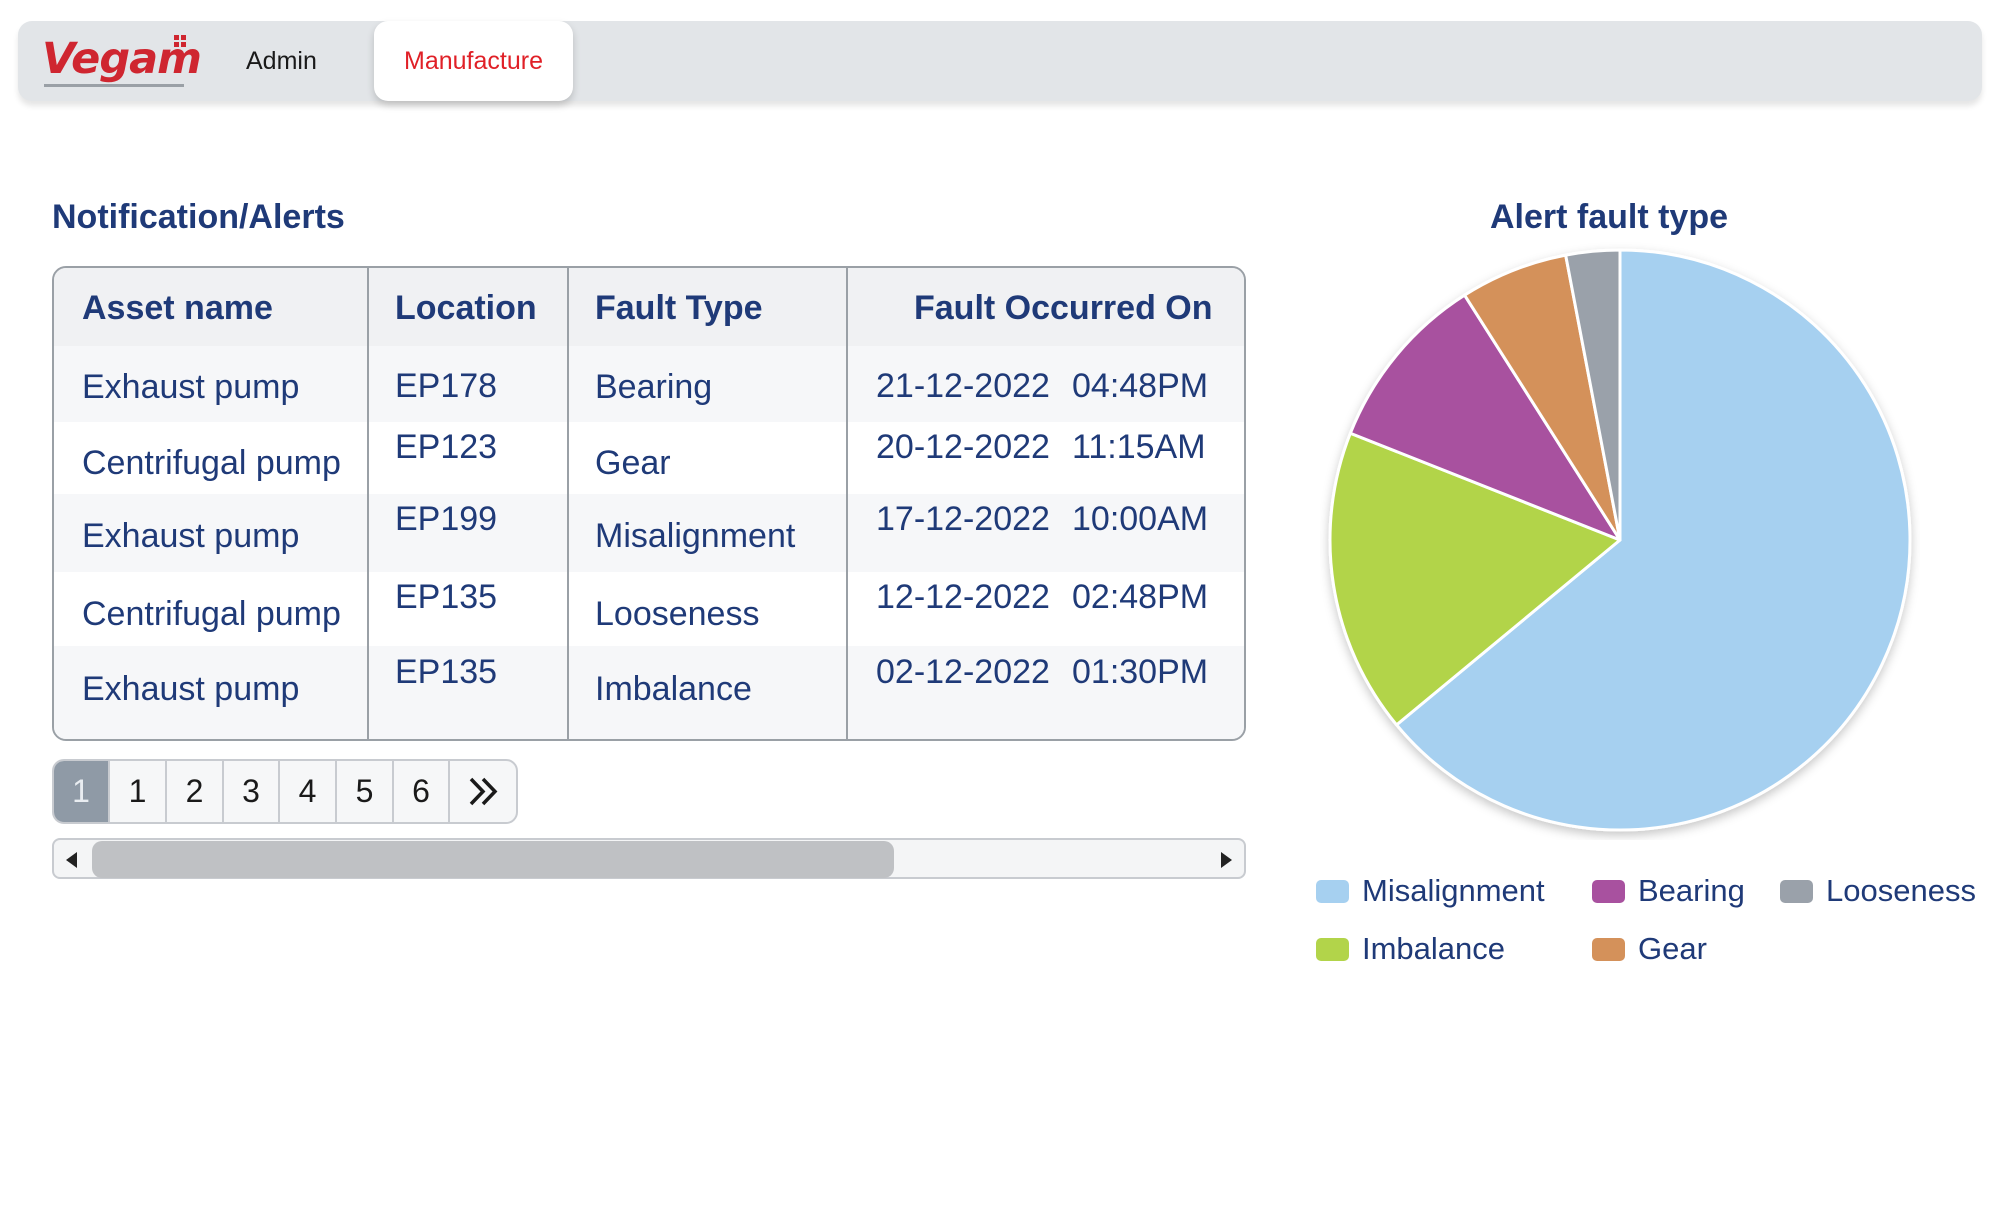  I want to click on scrollbar-thumb, so click(493, 859).